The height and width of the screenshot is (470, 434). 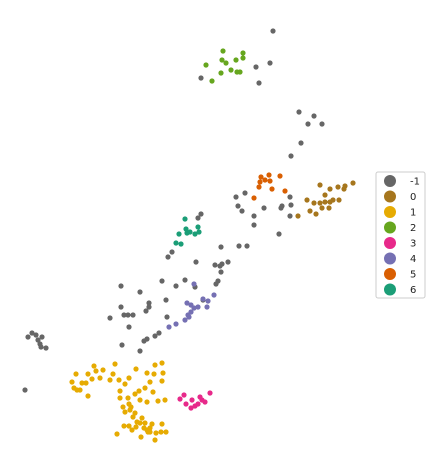 What do you see at coordinates (413, 197) in the screenshot?
I see `legend-label-0: 0` at bounding box center [413, 197].